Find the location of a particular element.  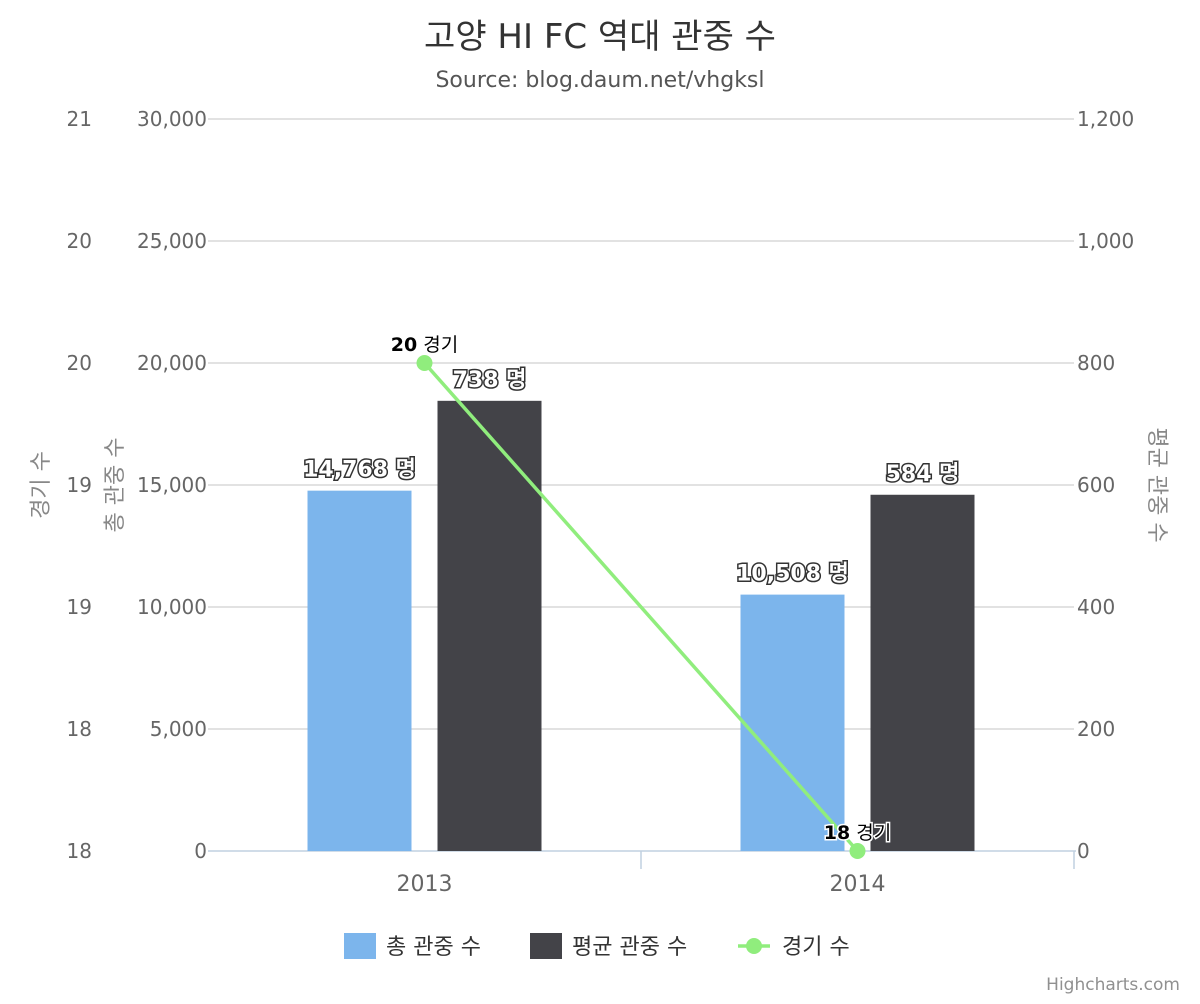

legend-label: 경기 수 is located at coordinates (816, 947).